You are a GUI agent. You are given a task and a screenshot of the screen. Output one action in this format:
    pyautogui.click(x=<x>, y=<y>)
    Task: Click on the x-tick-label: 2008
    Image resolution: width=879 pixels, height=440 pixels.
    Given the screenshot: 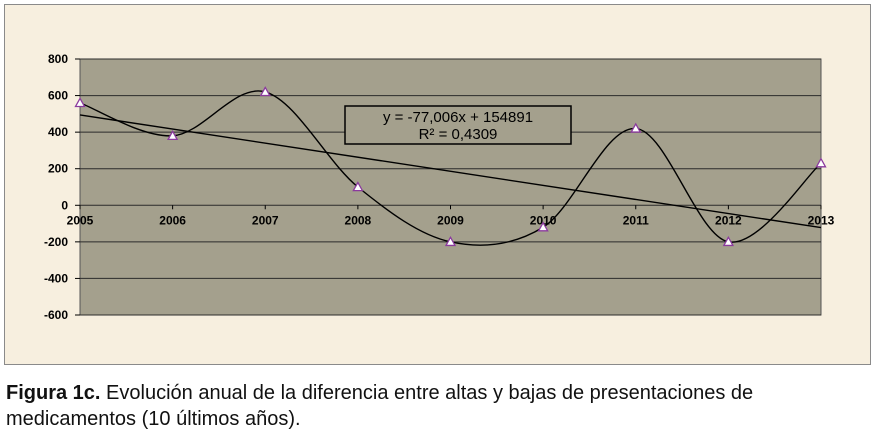 What is the action you would take?
    pyautogui.click(x=358, y=220)
    